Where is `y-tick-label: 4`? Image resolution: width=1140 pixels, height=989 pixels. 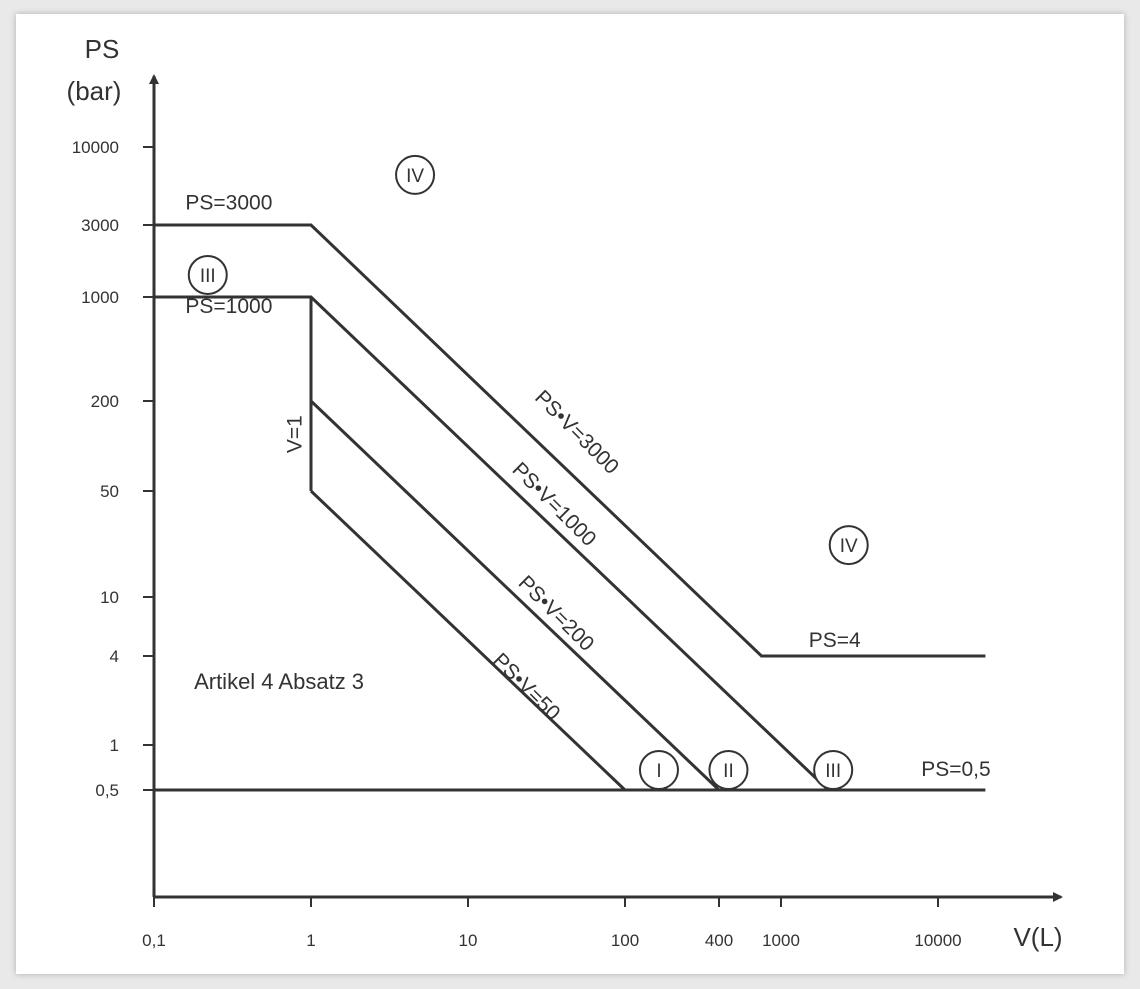 y-tick-label: 4 is located at coordinates (114, 656).